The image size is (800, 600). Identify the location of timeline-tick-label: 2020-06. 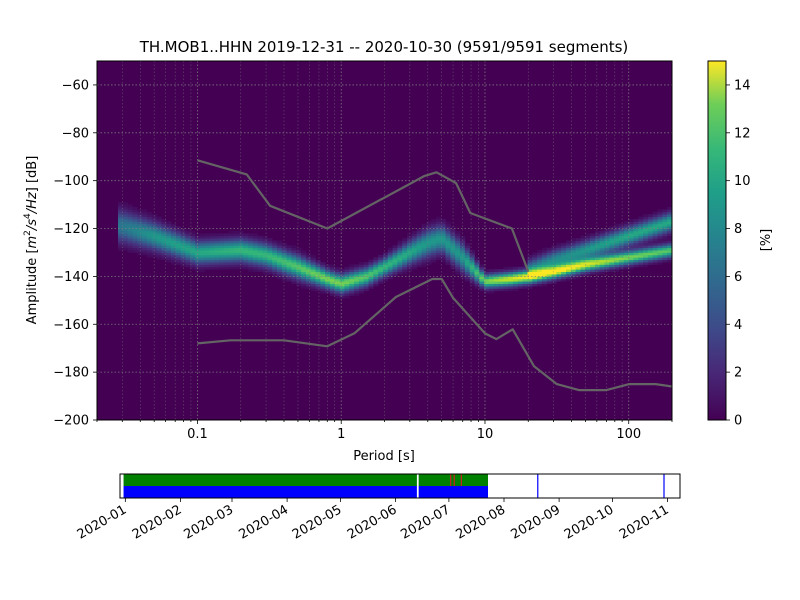
(372, 522).